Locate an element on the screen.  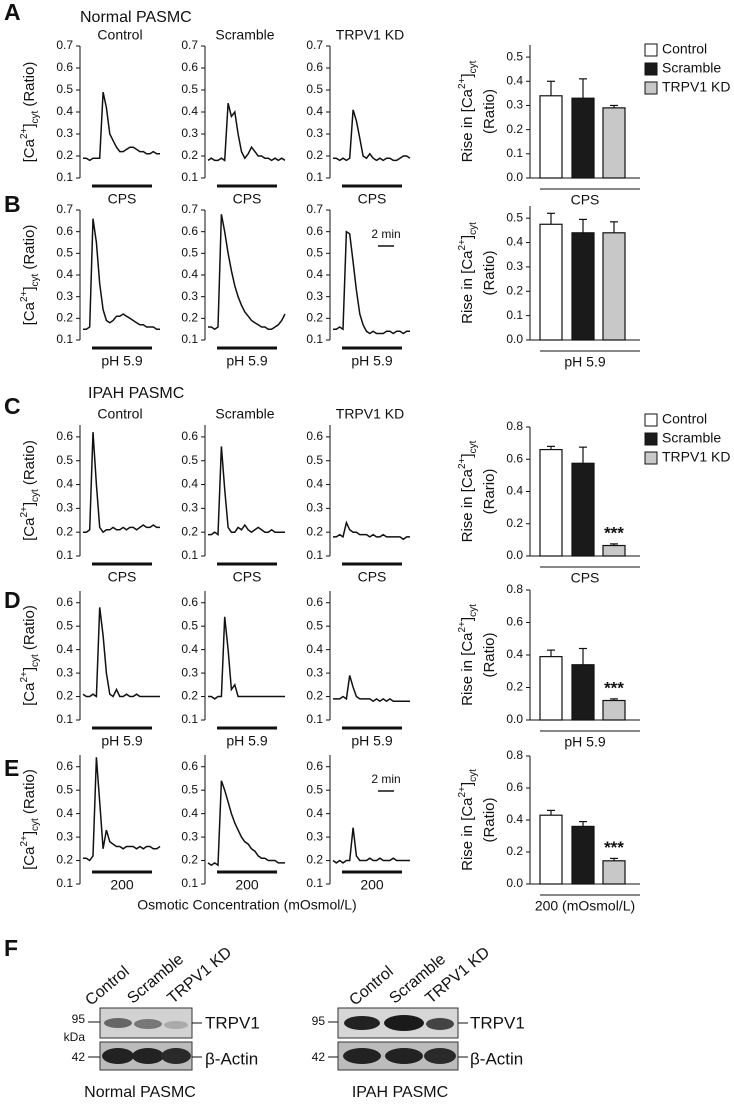
y-label-sup: 2+ is located at coordinates (24, 841).